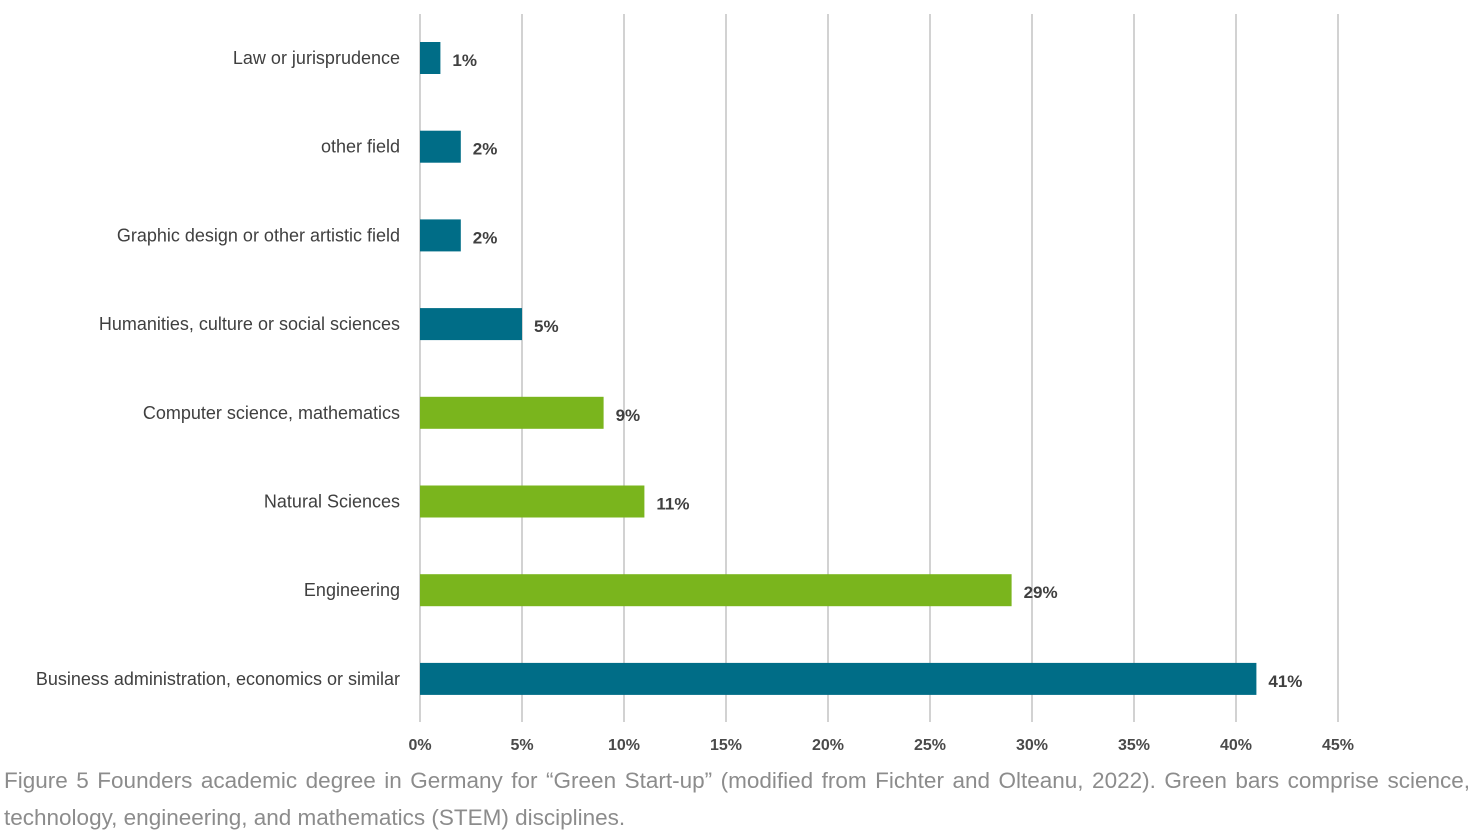 The width and height of the screenshot is (1474, 836). I want to click on x-tick-label: 30%, so click(1032, 745).